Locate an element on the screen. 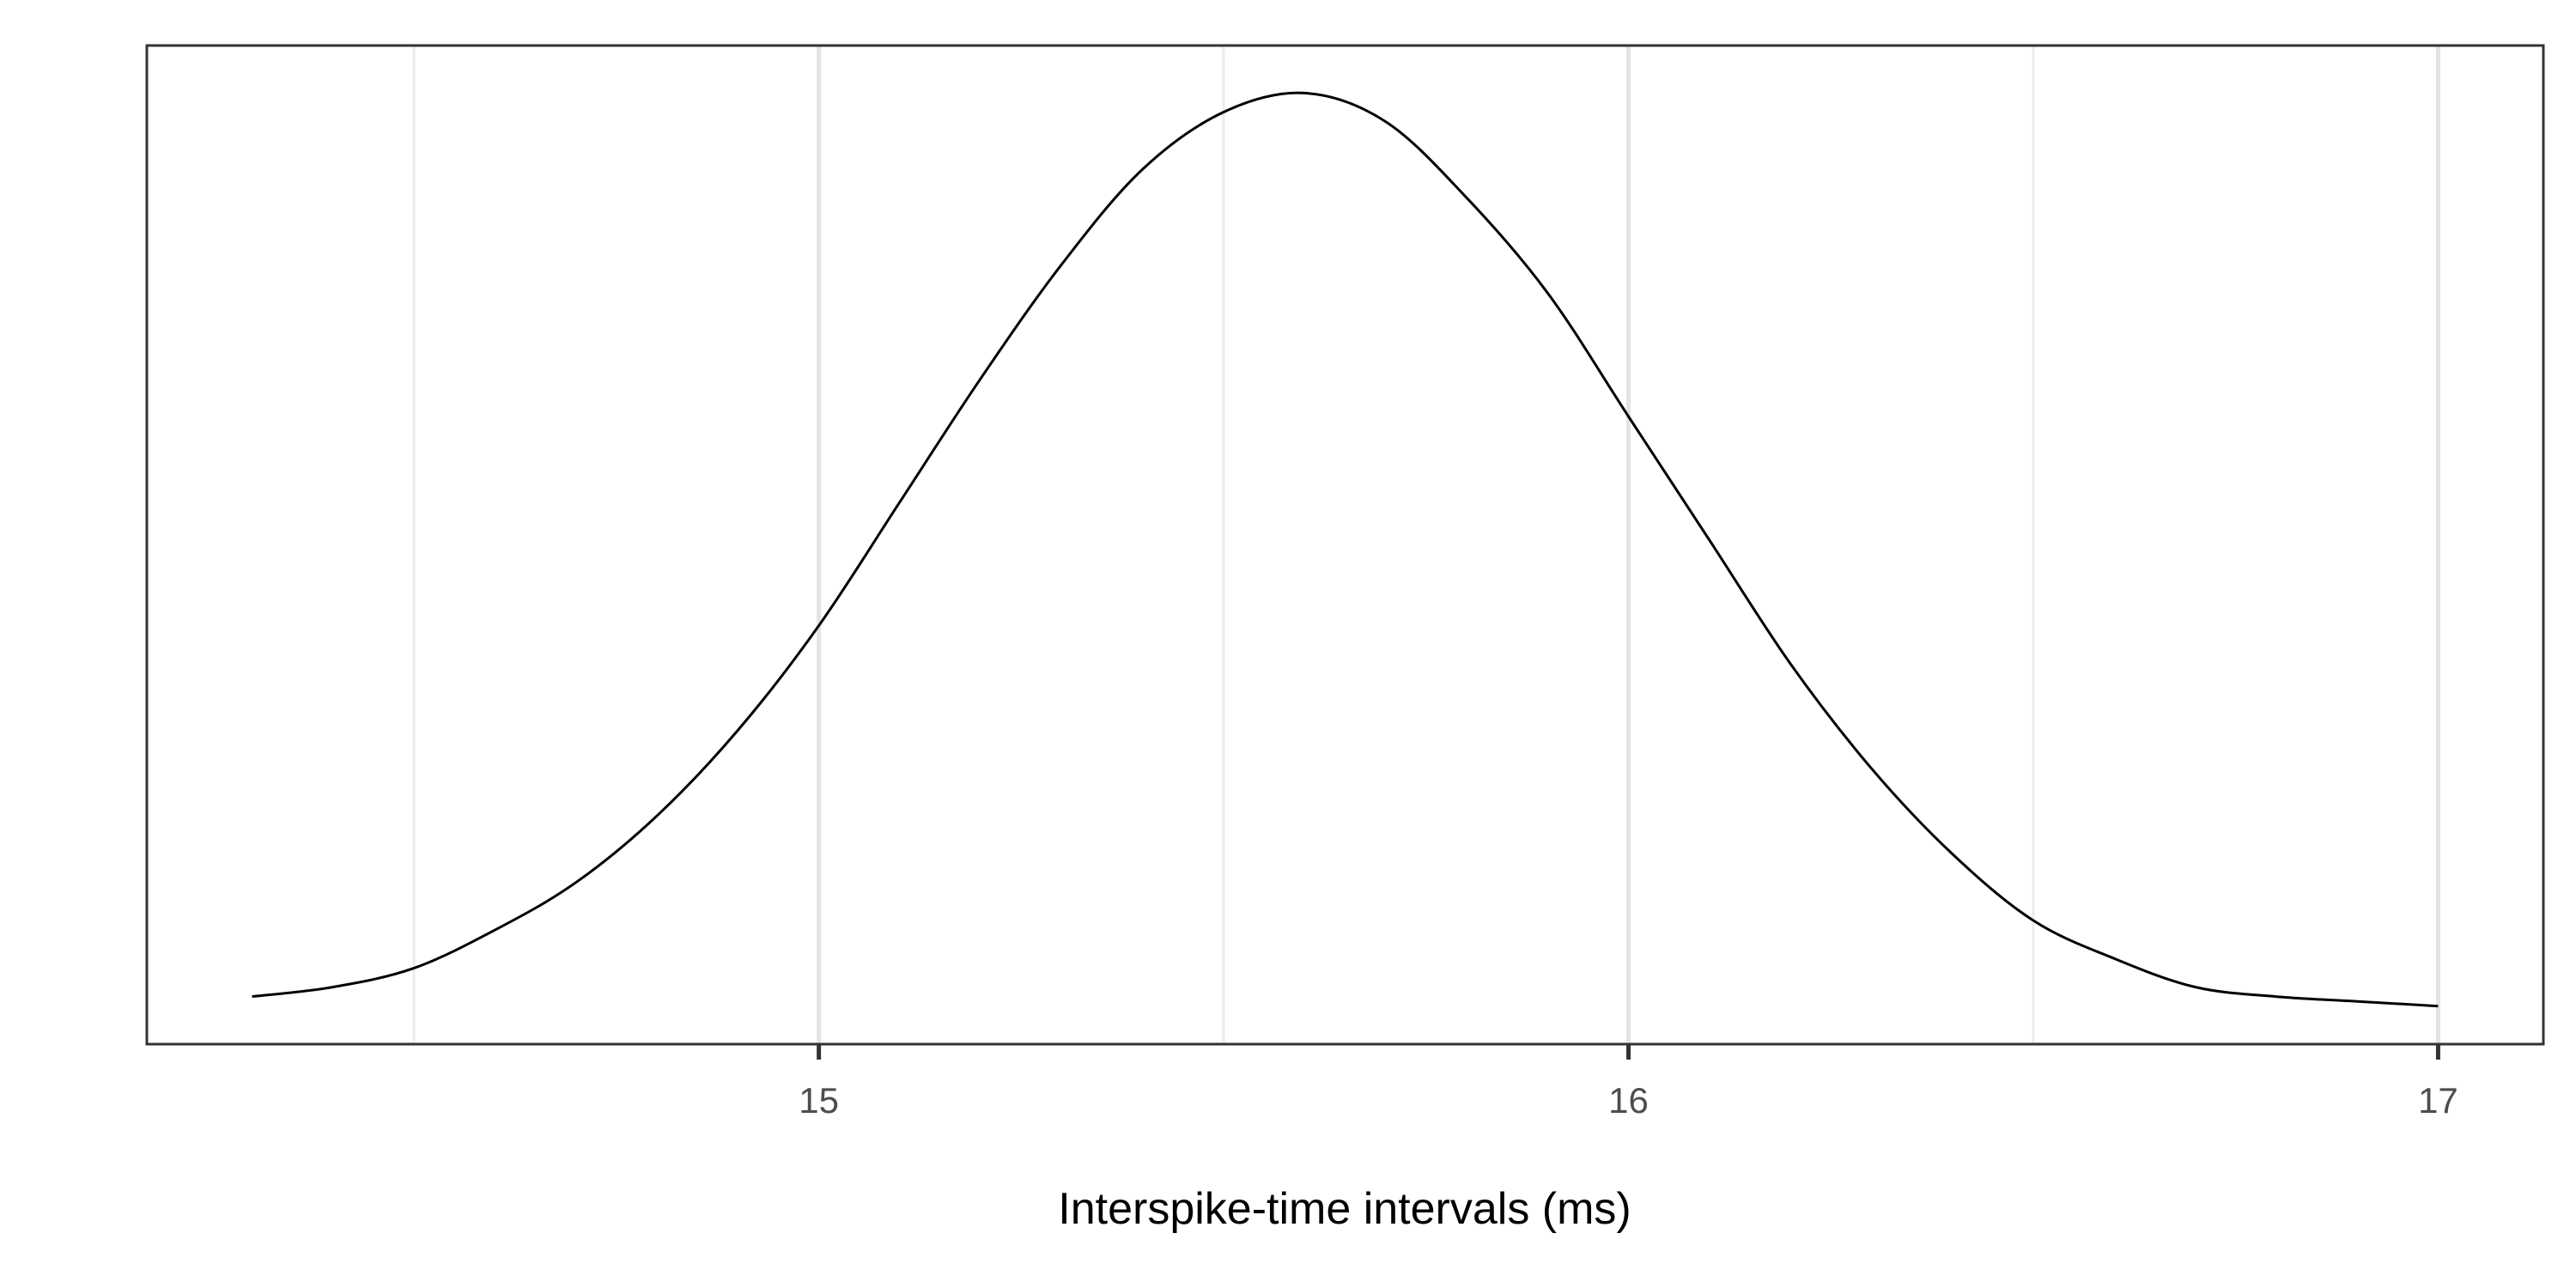 The height and width of the screenshot is (1288, 2576). x-tick-label: 17 is located at coordinates (2438, 1100).